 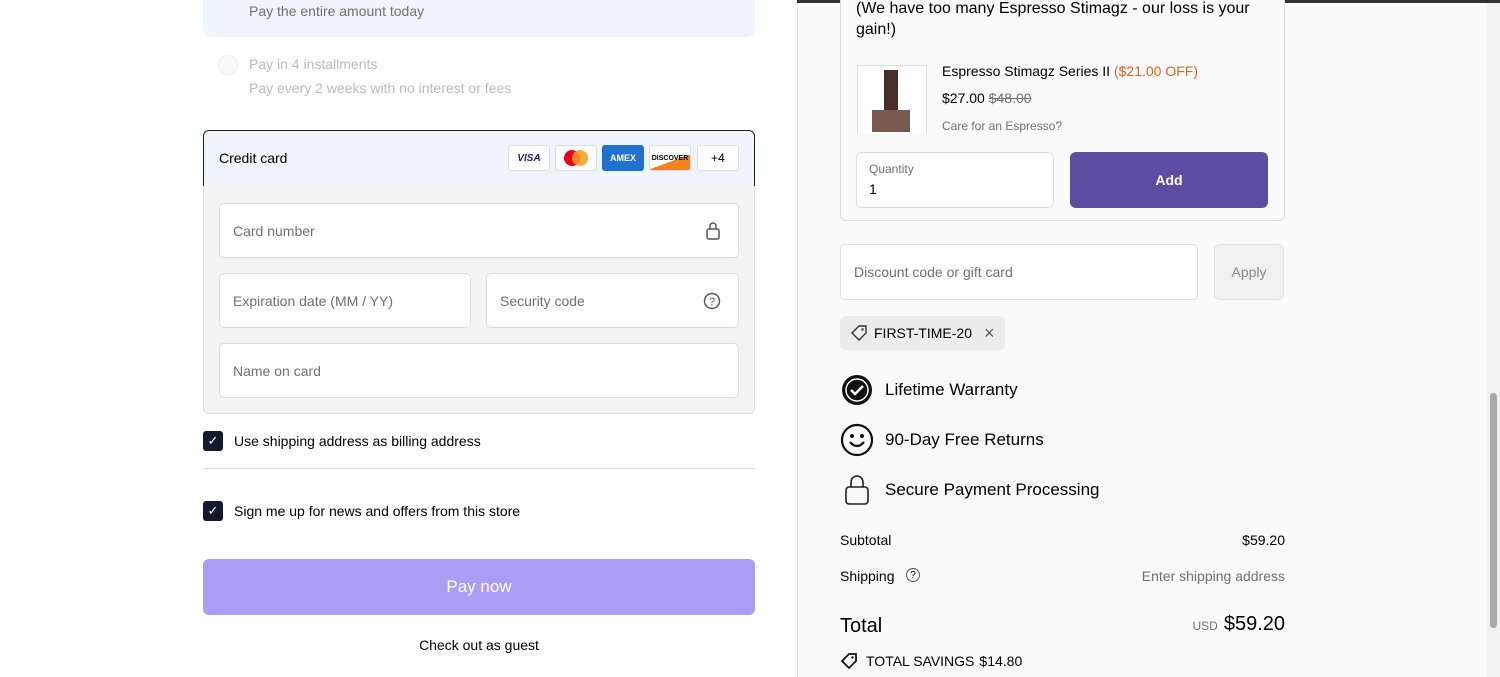 I want to click on credit-card-label: Credit card, so click(x=253, y=158).